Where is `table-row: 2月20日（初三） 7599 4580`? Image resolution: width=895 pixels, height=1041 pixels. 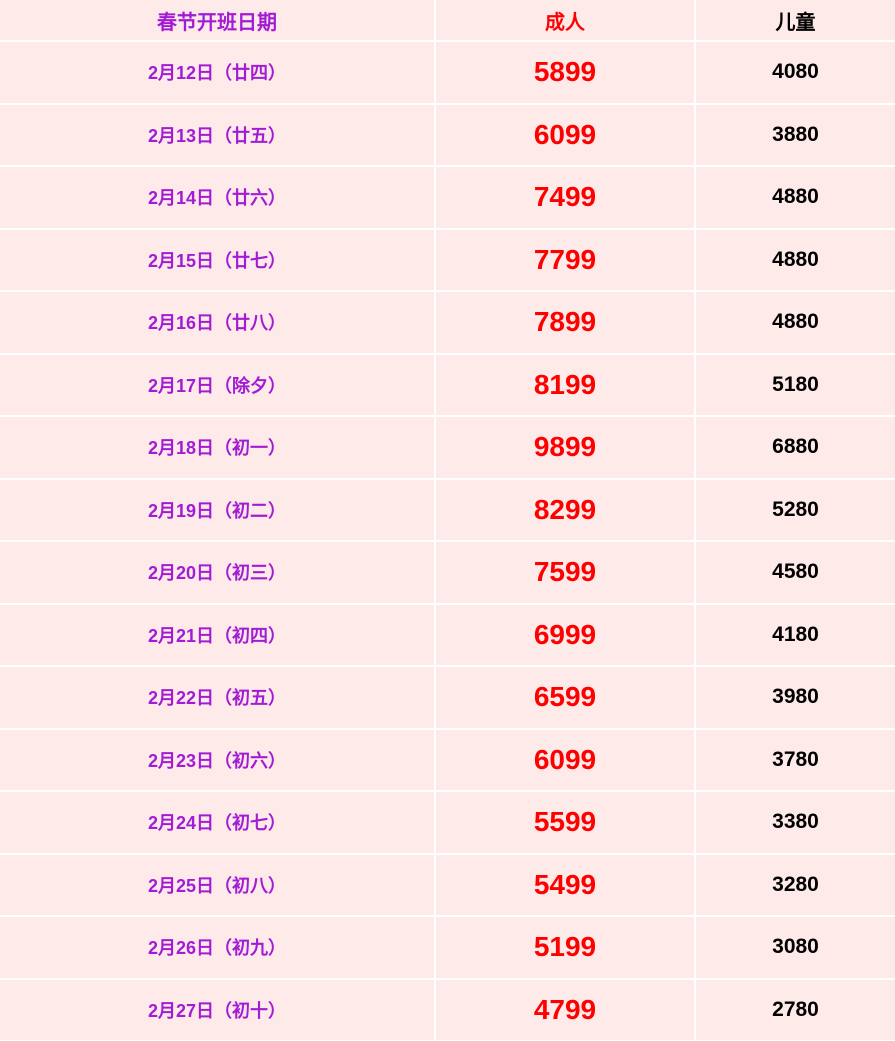
table-row: 2月20日（初三） 7599 4580 is located at coordinates (447, 572).